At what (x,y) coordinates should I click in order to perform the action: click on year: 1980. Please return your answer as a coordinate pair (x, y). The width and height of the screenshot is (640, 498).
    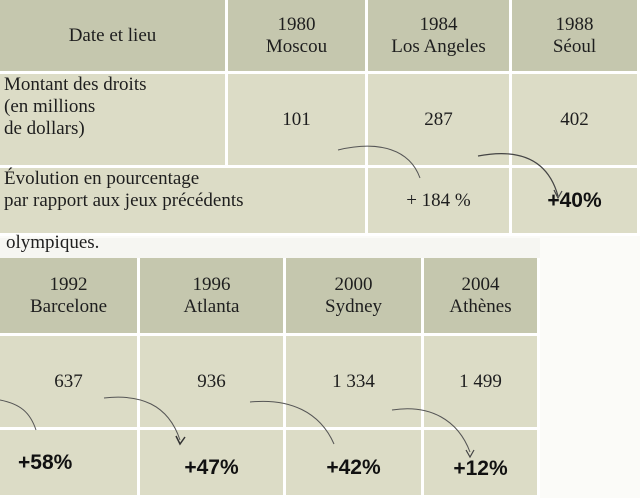
    Looking at the image, I should click on (296, 24).